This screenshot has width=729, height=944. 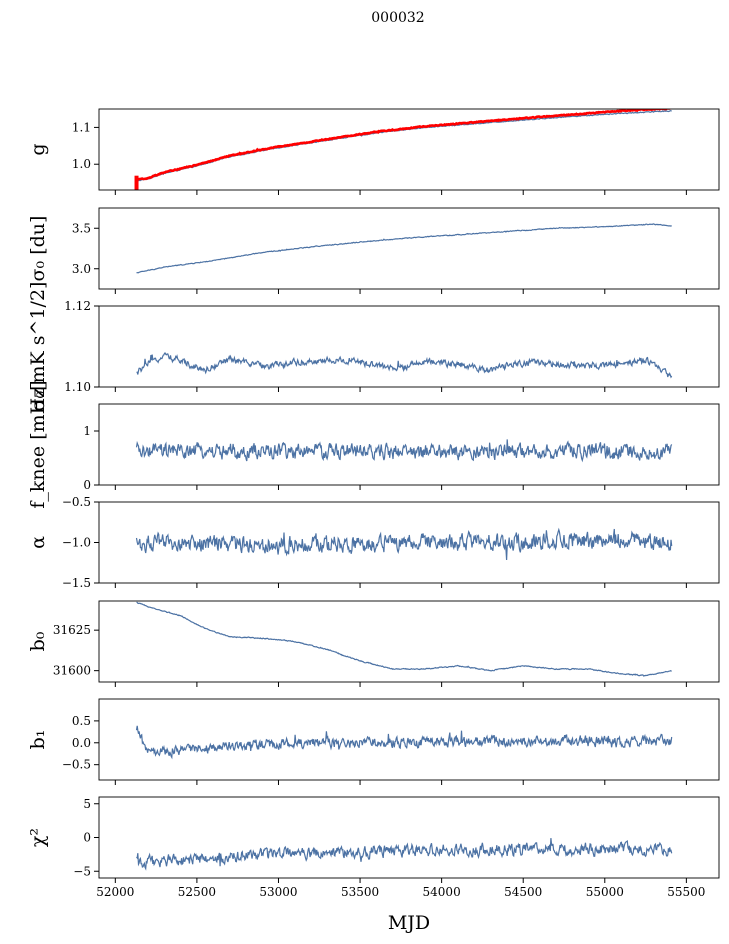 I want to click on y-tick-label: −1.0, so click(x=76, y=543).